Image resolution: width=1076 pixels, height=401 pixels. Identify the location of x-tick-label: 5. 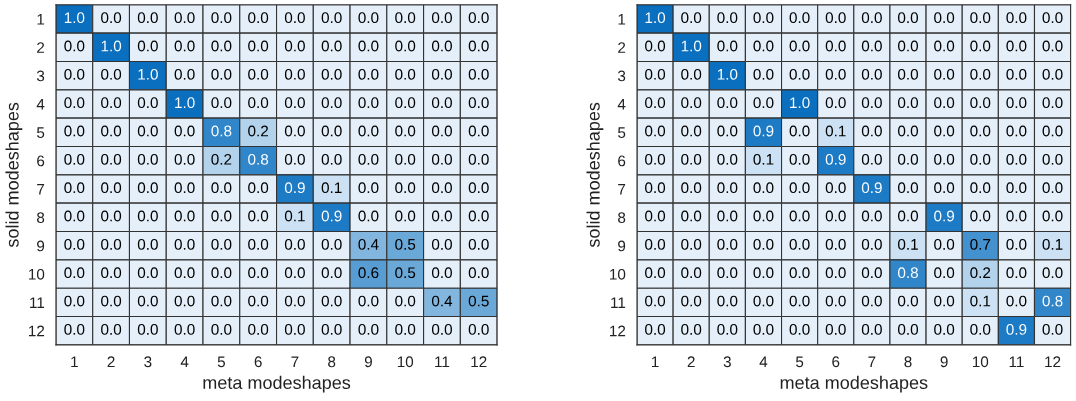
(221, 362).